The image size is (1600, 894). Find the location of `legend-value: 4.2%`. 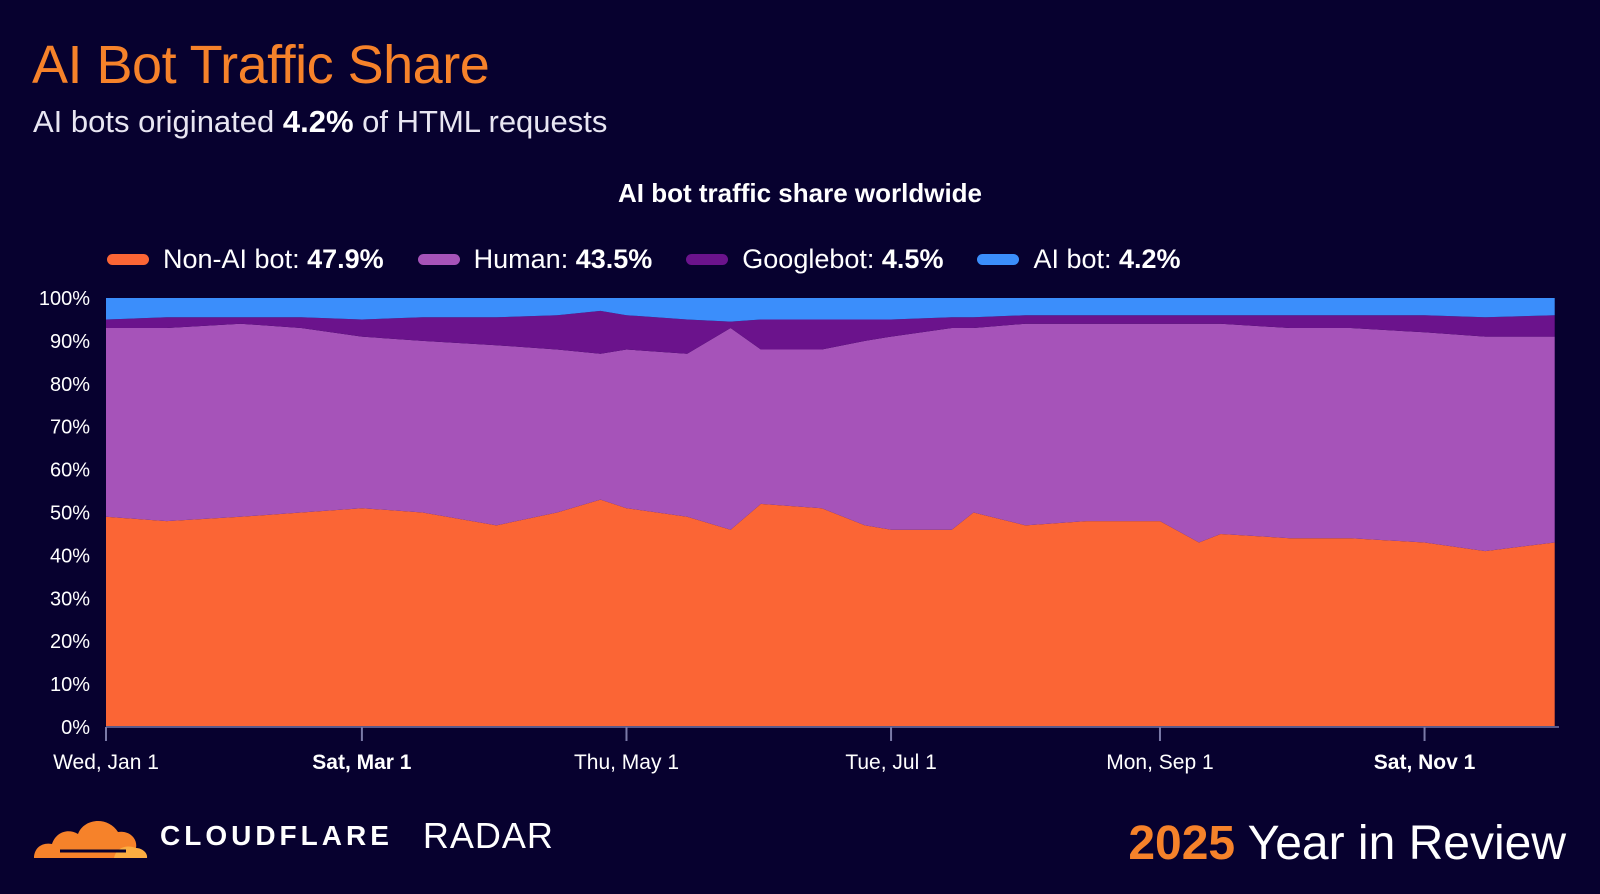

legend-value: 4.2% is located at coordinates (1150, 259).